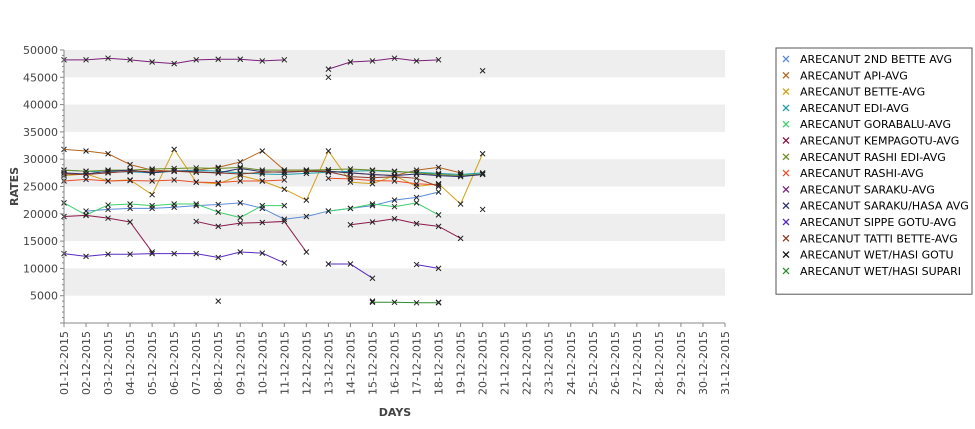 The width and height of the screenshot is (975, 429). I want to click on y-axis-title: RATES, so click(14, 186).